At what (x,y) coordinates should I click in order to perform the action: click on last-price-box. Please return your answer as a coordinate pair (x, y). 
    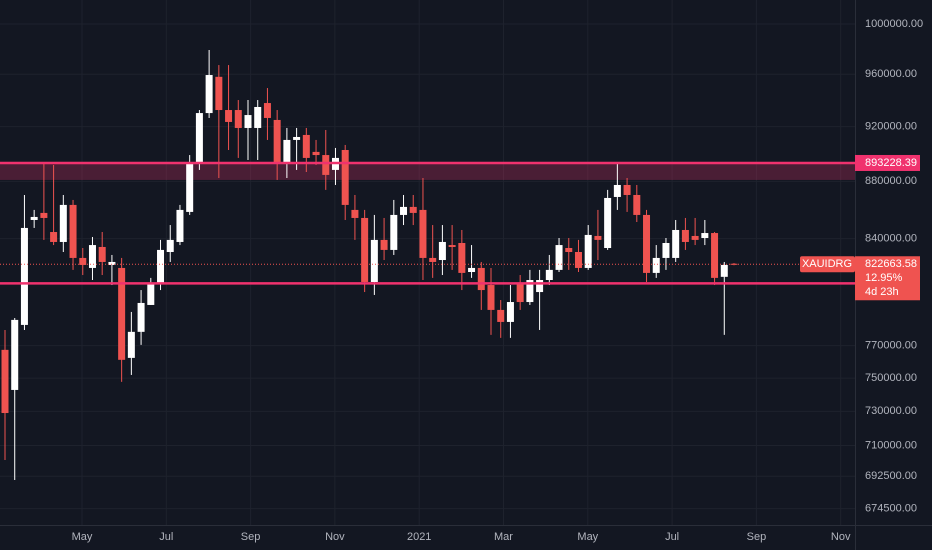
    Looking at the image, I should click on (887, 278).